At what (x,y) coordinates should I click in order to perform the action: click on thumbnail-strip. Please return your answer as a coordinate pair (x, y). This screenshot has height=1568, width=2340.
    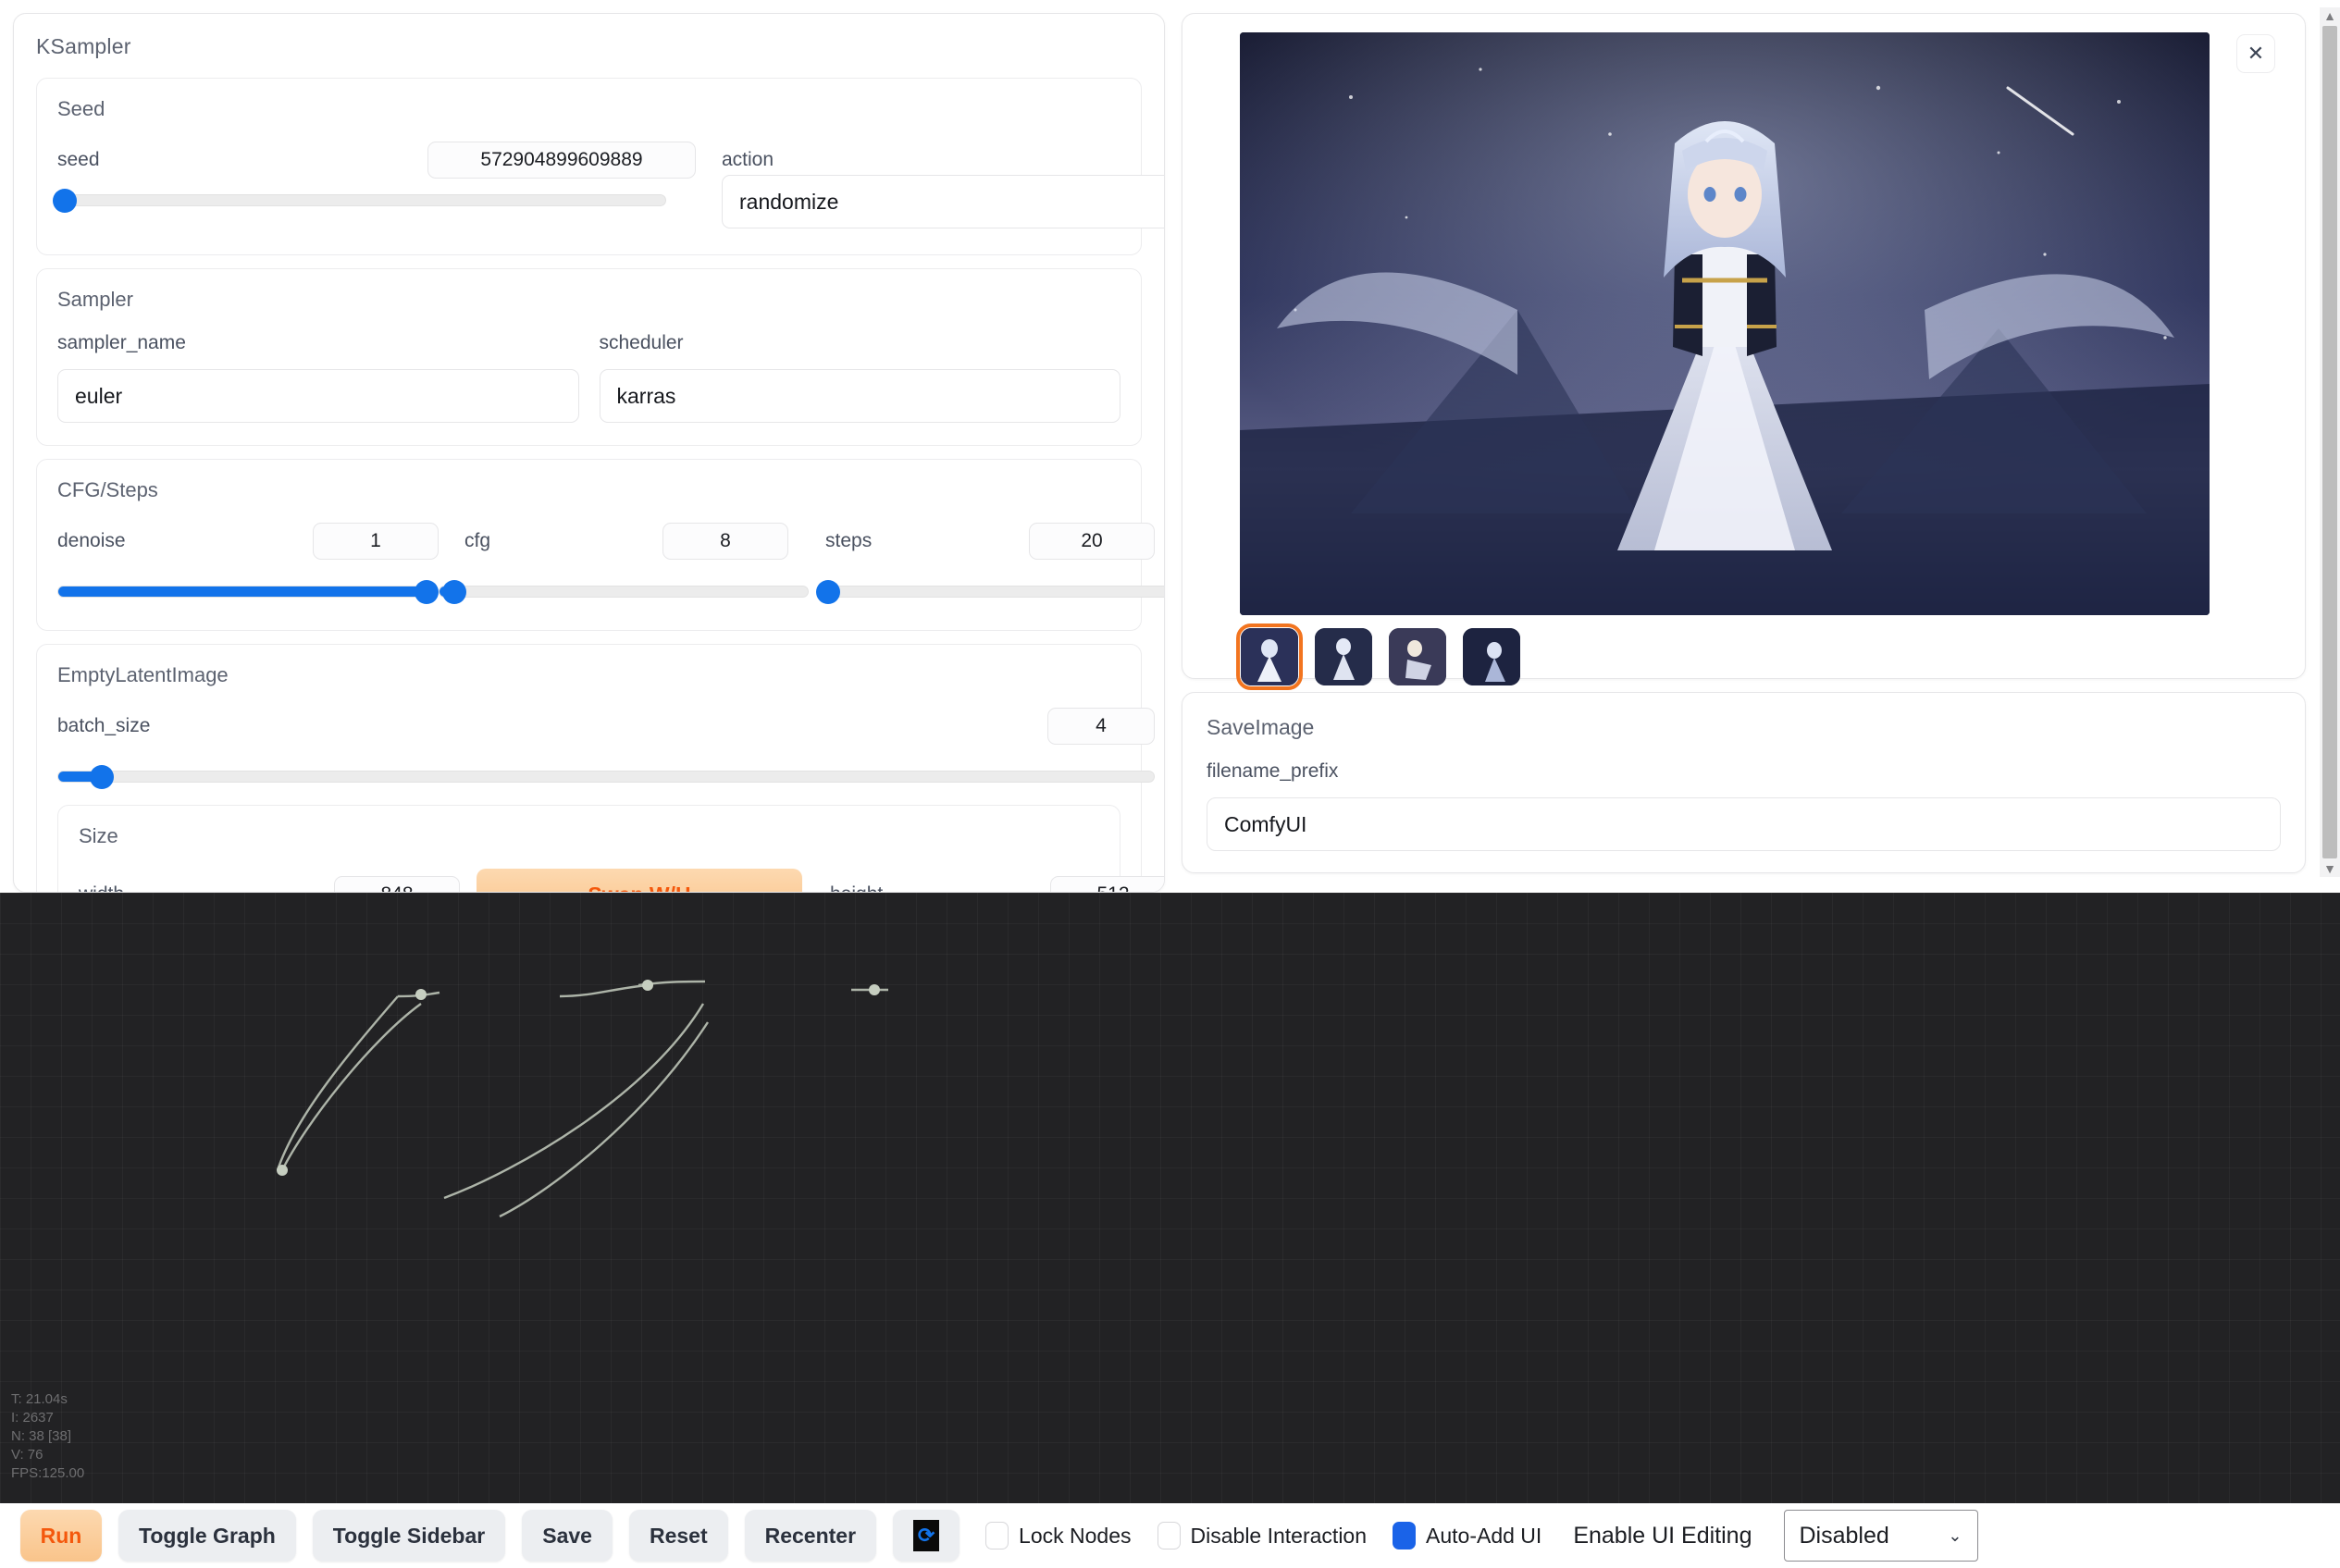
    Looking at the image, I should click on (1378, 656).